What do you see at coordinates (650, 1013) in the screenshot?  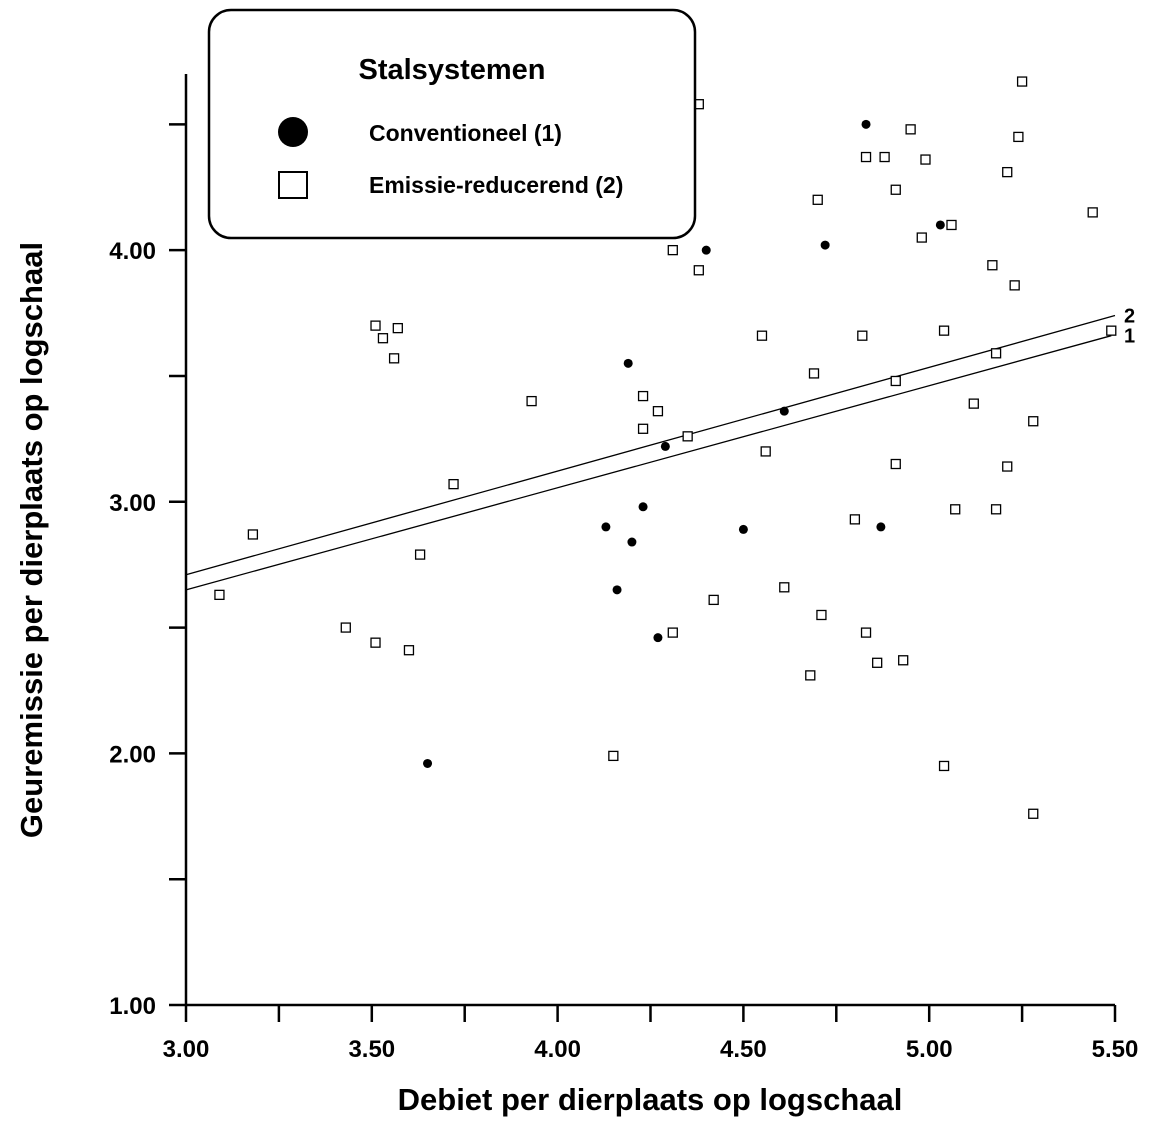 I see `x-ticks` at bounding box center [650, 1013].